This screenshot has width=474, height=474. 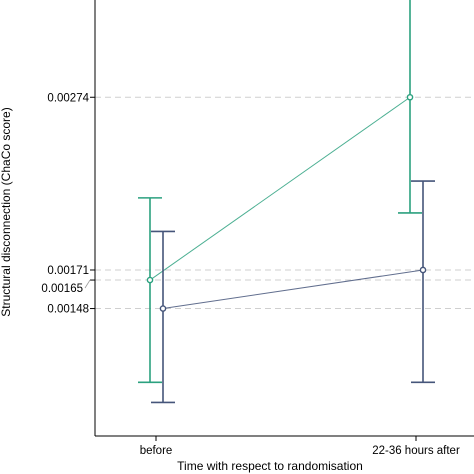 What do you see at coordinates (6, 211) in the screenshot?
I see `y-axis-title: Structural disconnection (ChaCo score)` at bounding box center [6, 211].